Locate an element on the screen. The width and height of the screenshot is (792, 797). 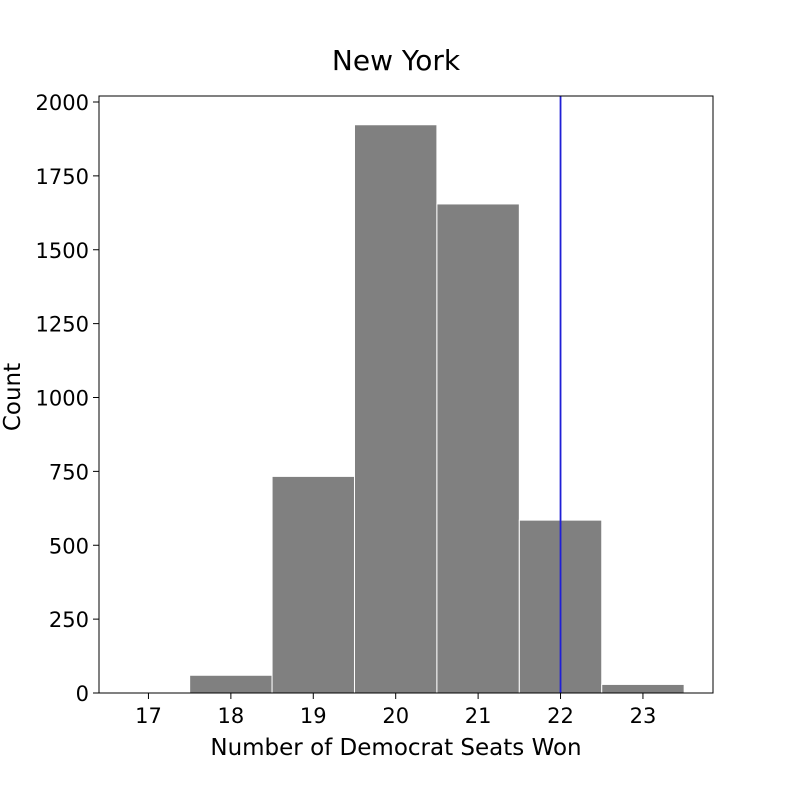
y-tick-label: 750 is located at coordinates (69, 472).